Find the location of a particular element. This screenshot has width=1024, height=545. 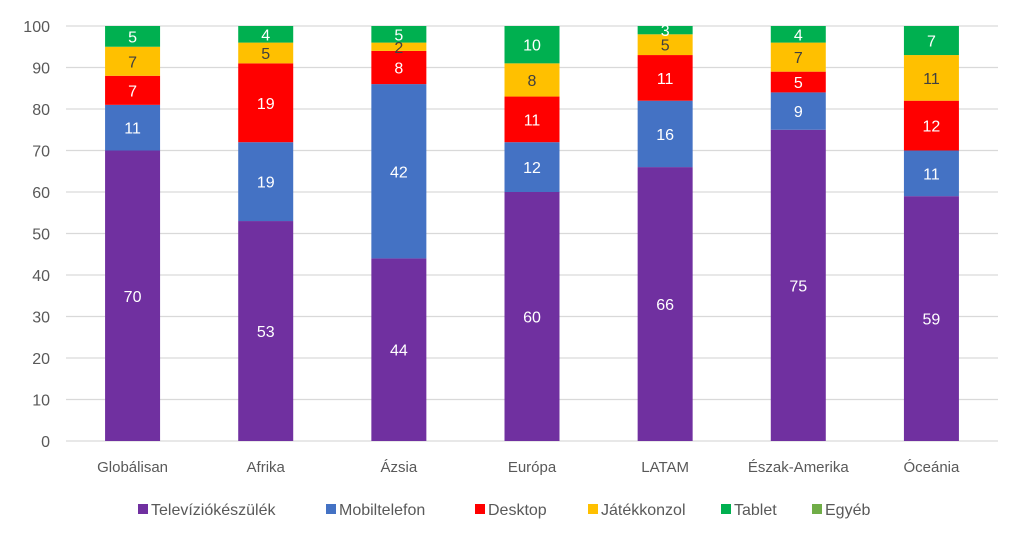

data-label: 70 is located at coordinates (133, 297).